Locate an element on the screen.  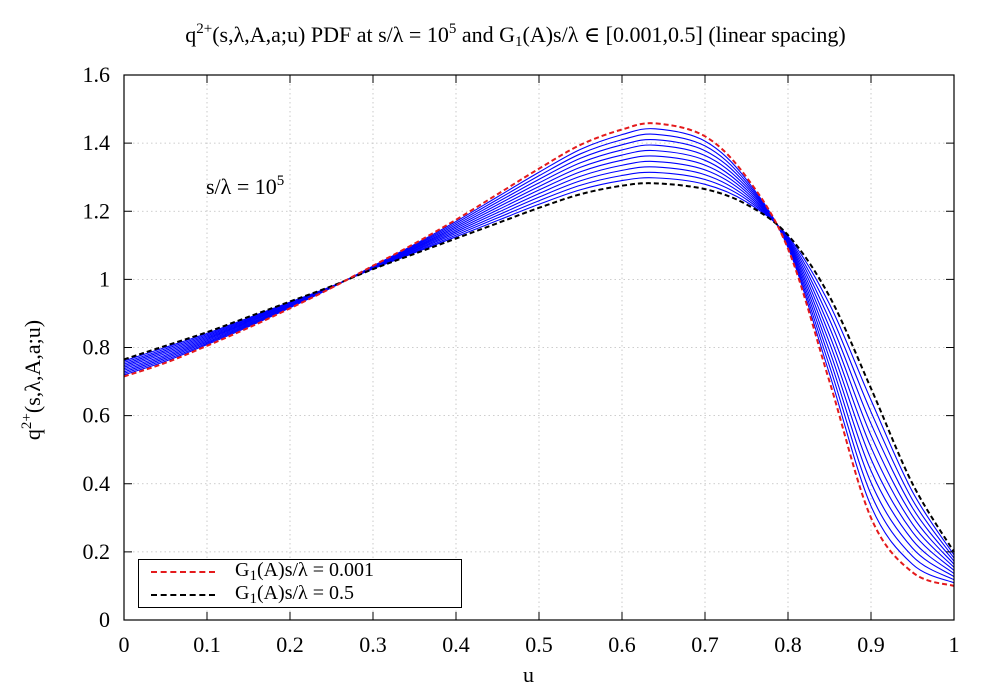
y-tick-label: 0.8 is located at coordinates (97, 347).